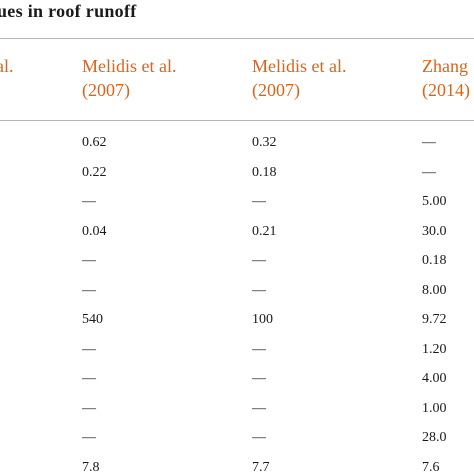 The image size is (474, 474). Describe the element at coordinates (237, 466) in the screenshot. I see `table-row: 7.8 7.7 7.6` at that location.